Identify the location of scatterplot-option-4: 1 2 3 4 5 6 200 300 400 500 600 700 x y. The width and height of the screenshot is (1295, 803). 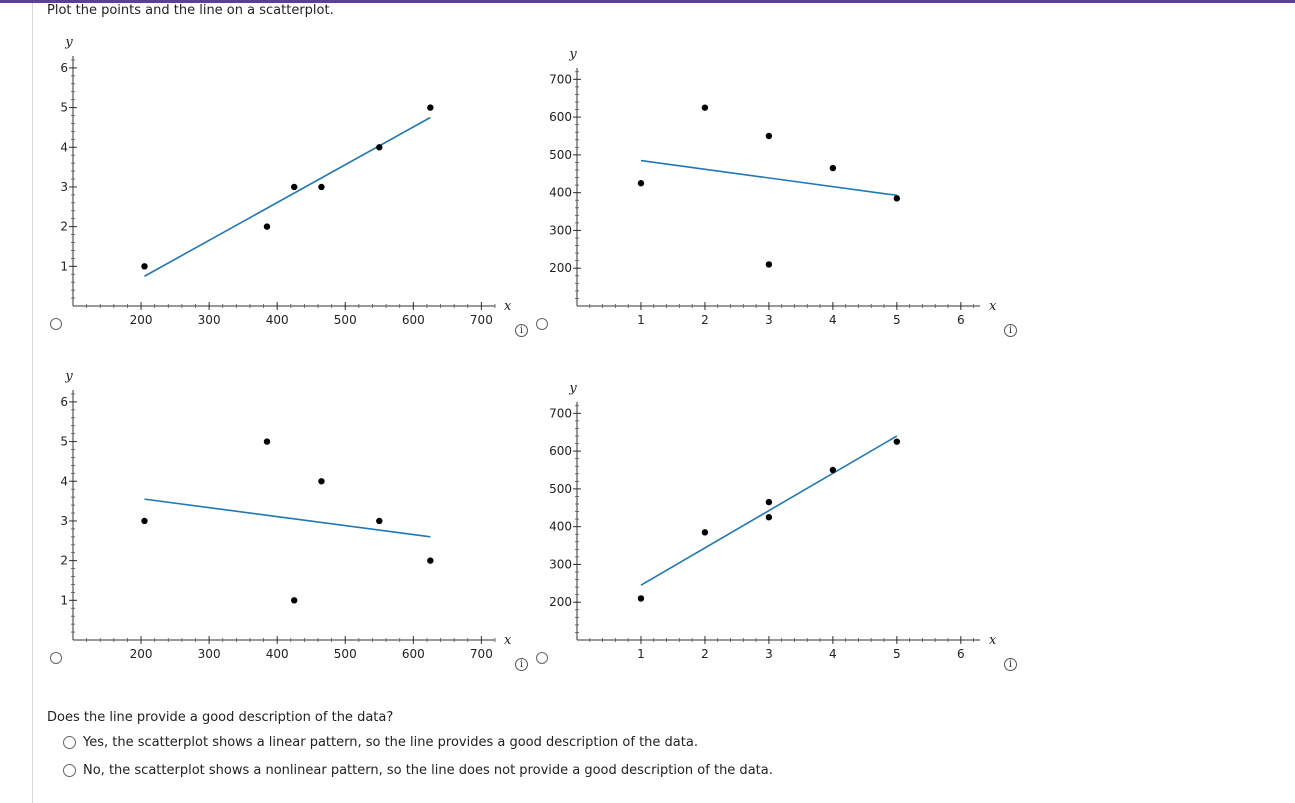
(773, 521).